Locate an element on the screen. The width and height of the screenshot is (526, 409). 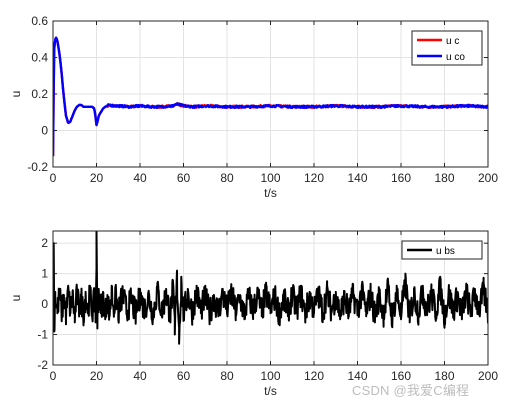
legend-label: u co is located at coordinates (455, 57).